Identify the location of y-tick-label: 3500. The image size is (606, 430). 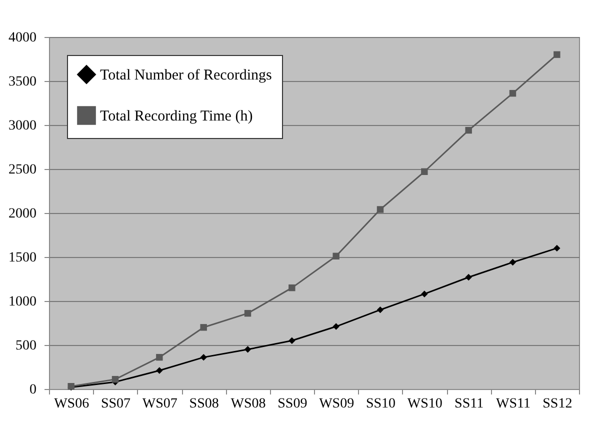
(22, 82).